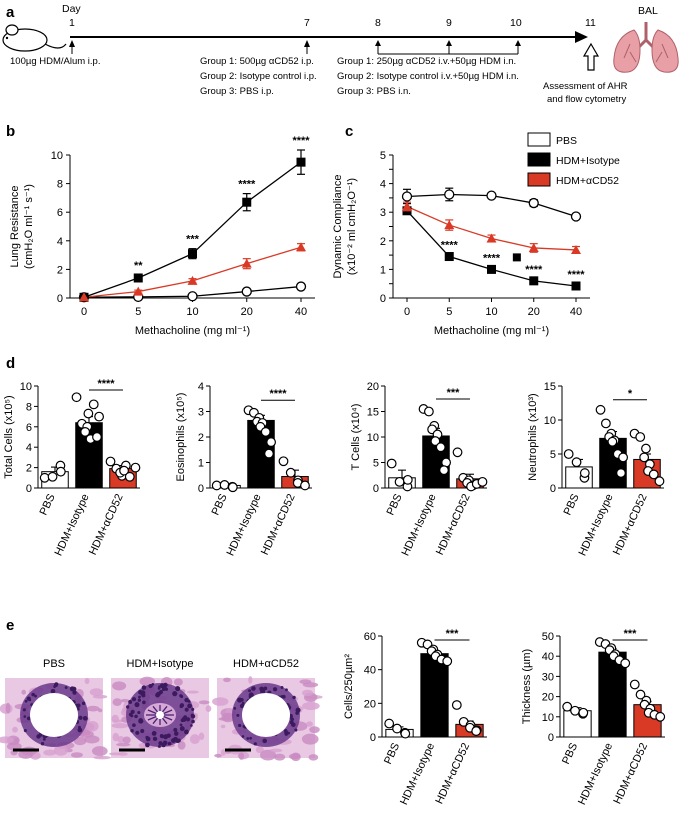 Image resolution: width=694 pixels, height=819 pixels. Describe the element at coordinates (54, 664) in the screenshot. I see `micrograph-label: PBS` at that location.